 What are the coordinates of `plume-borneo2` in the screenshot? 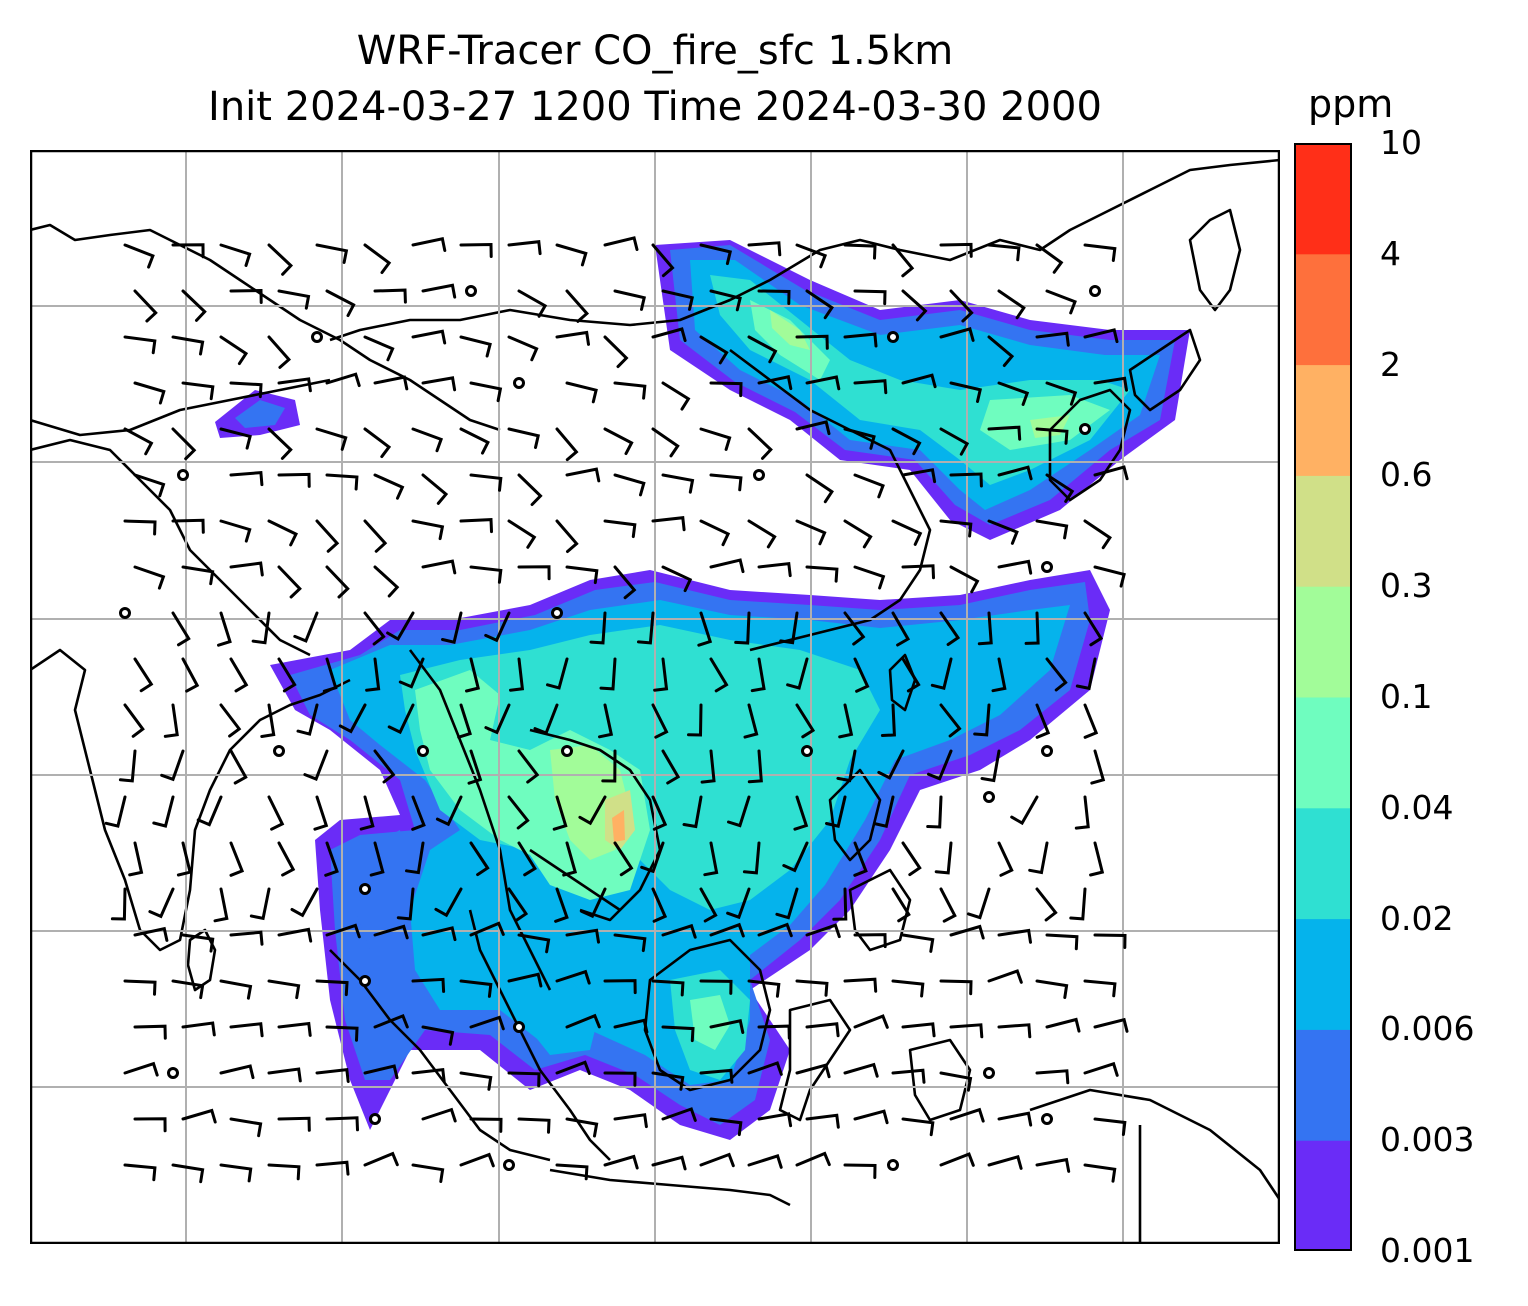 It's located at (710, 1022).